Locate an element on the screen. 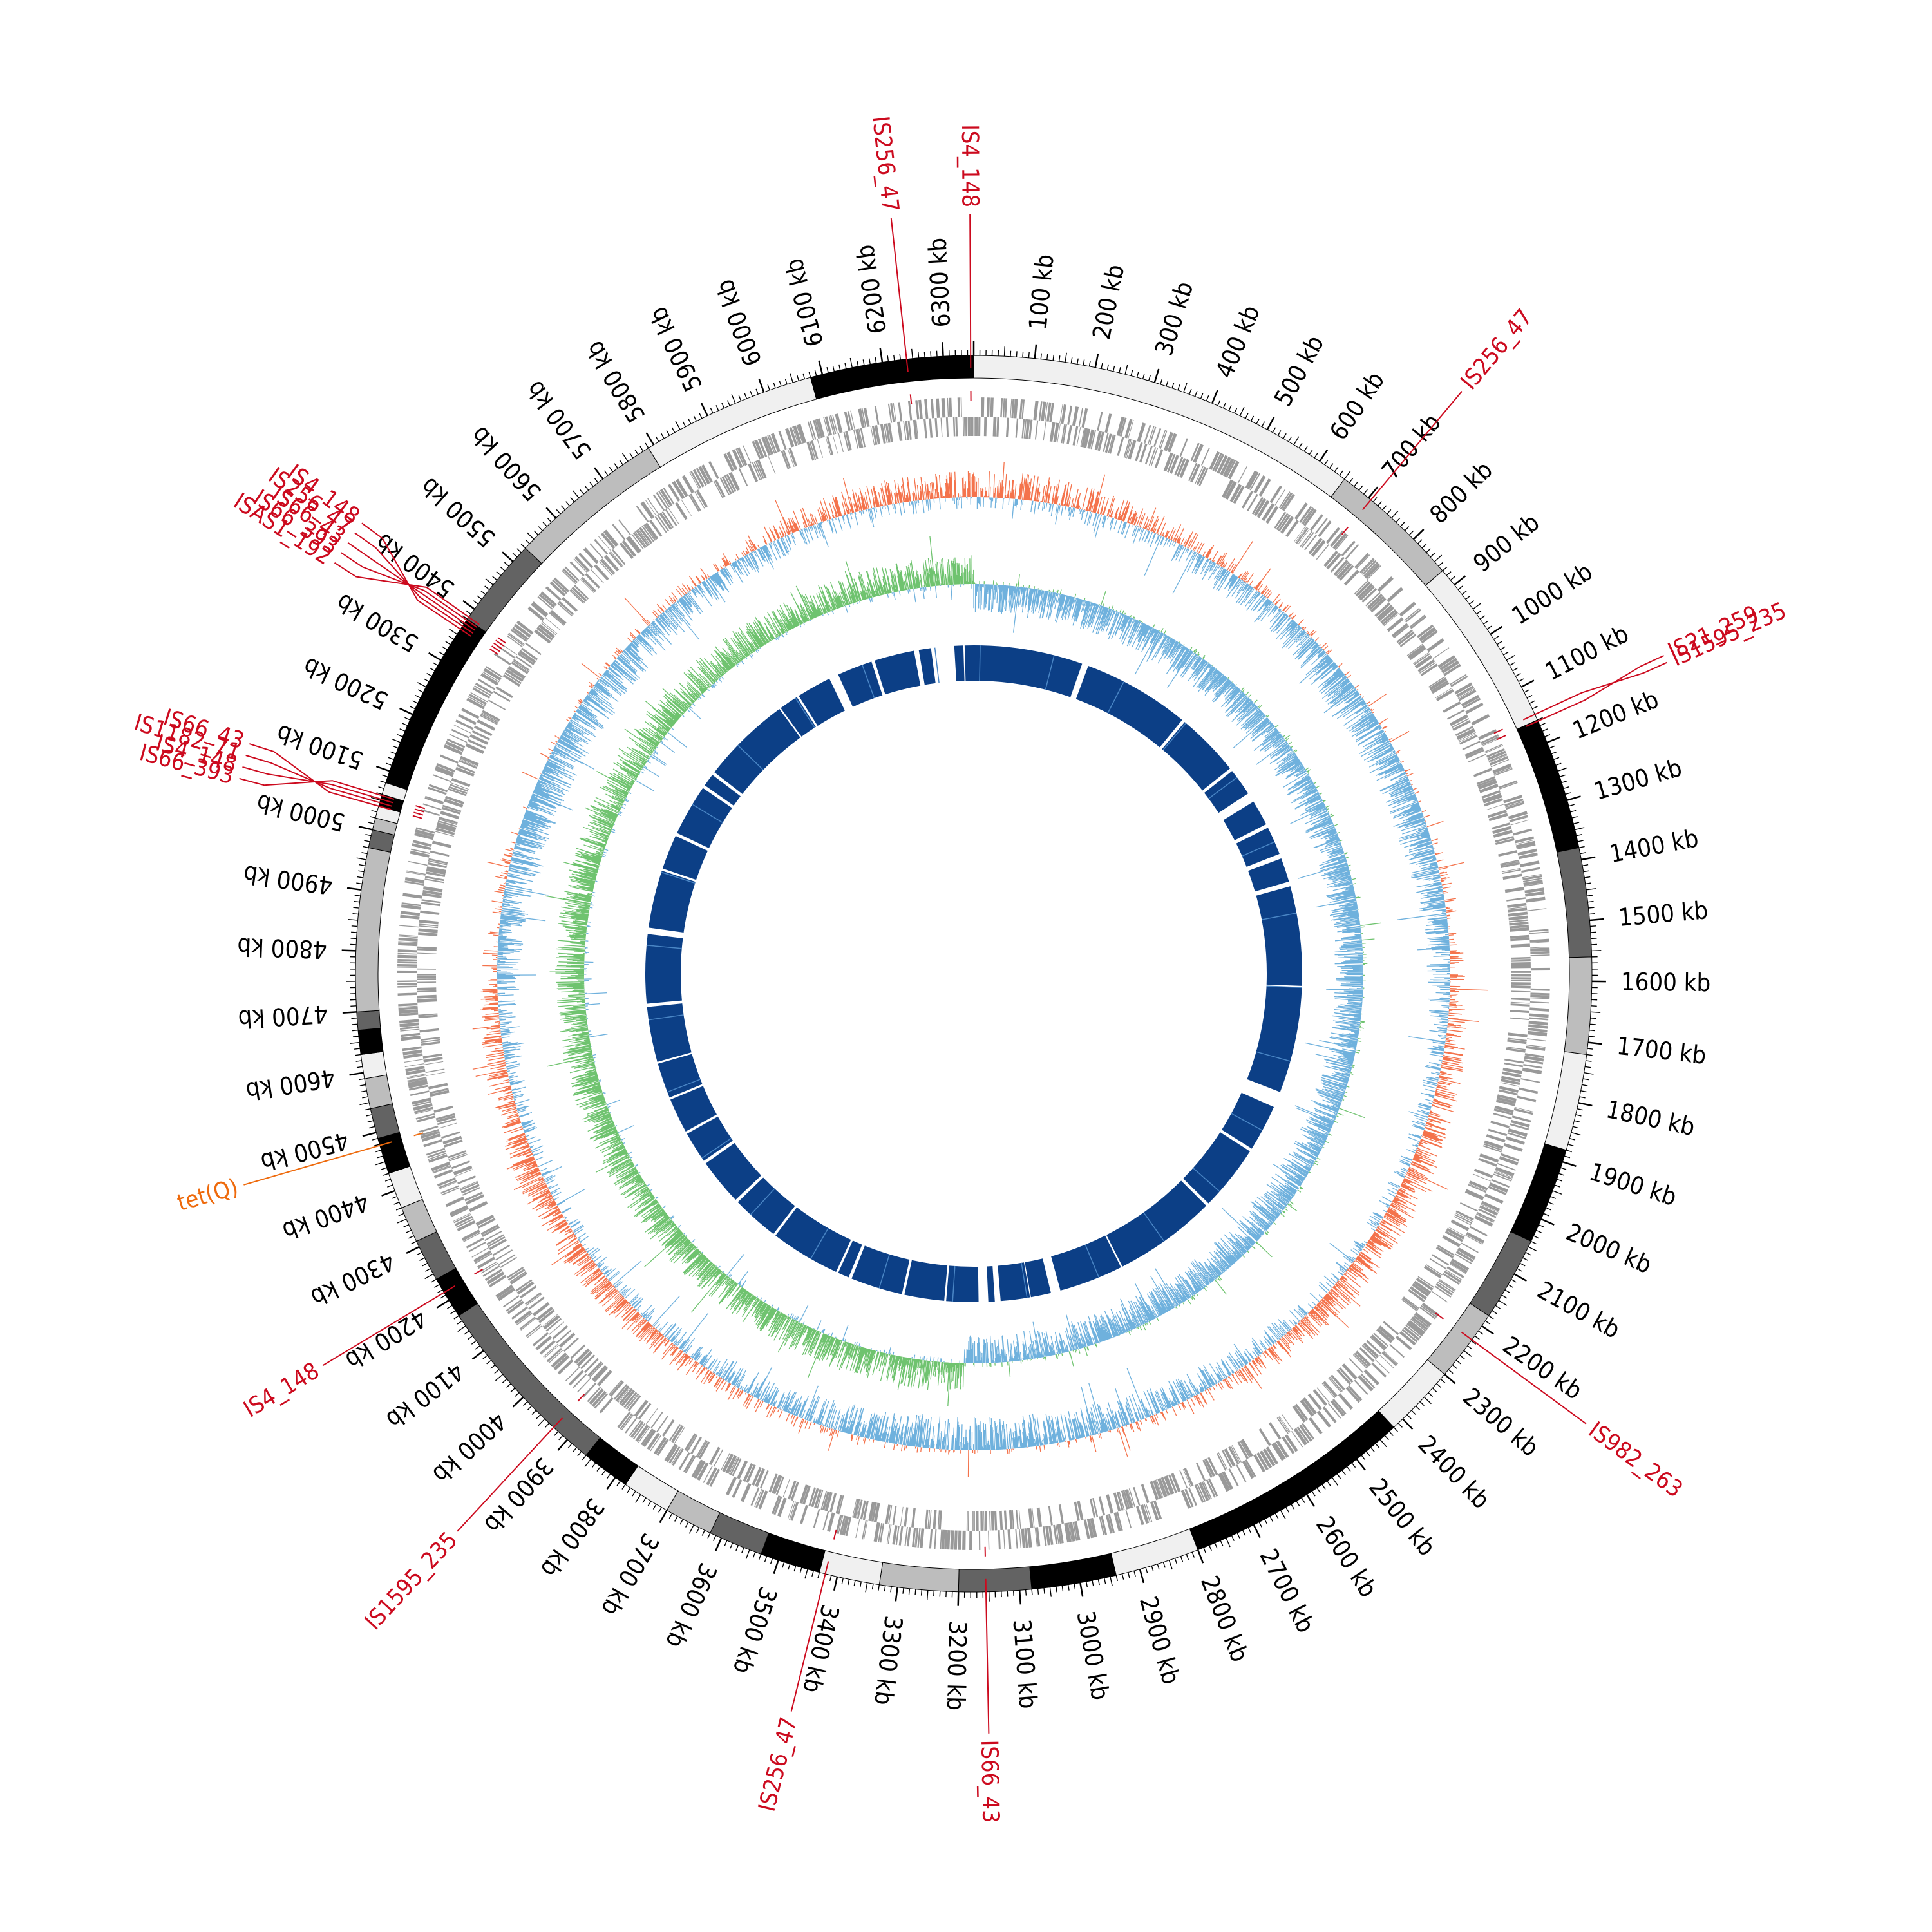 The image size is (1932, 1932). tick-label-1800: 1800 kb is located at coordinates (1651, 1118).